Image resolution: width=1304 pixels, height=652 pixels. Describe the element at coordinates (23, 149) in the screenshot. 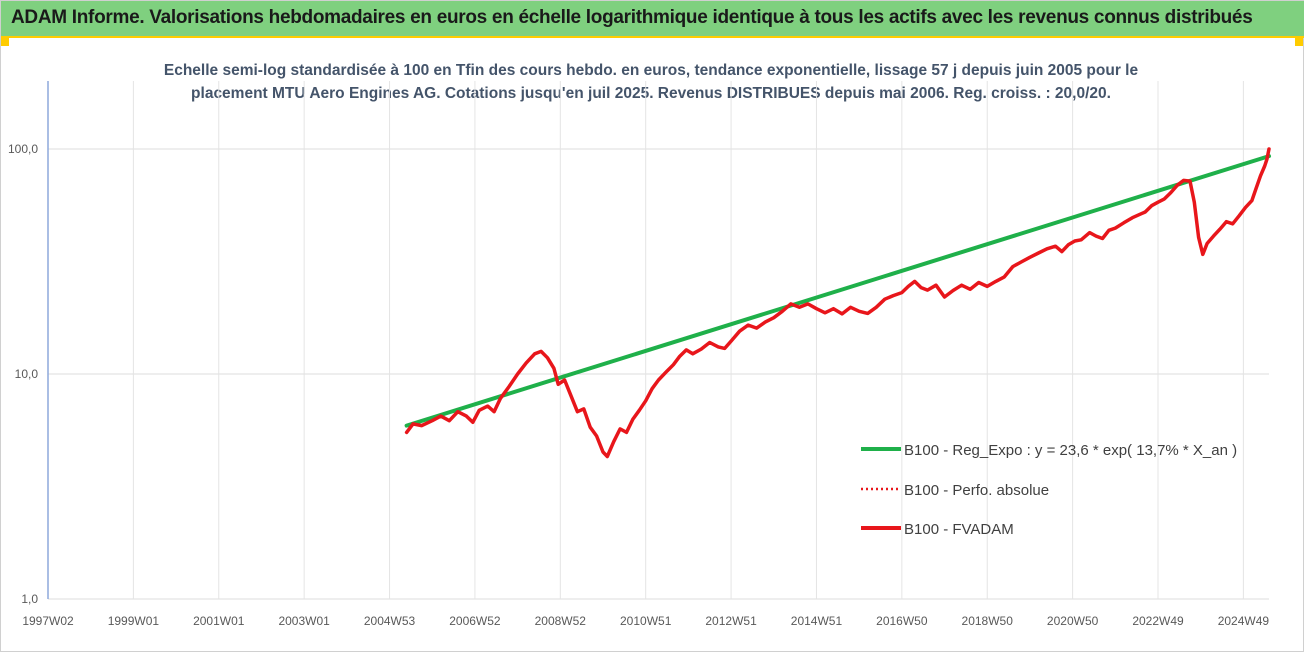

I see `y-tick-label: 100,0` at that location.